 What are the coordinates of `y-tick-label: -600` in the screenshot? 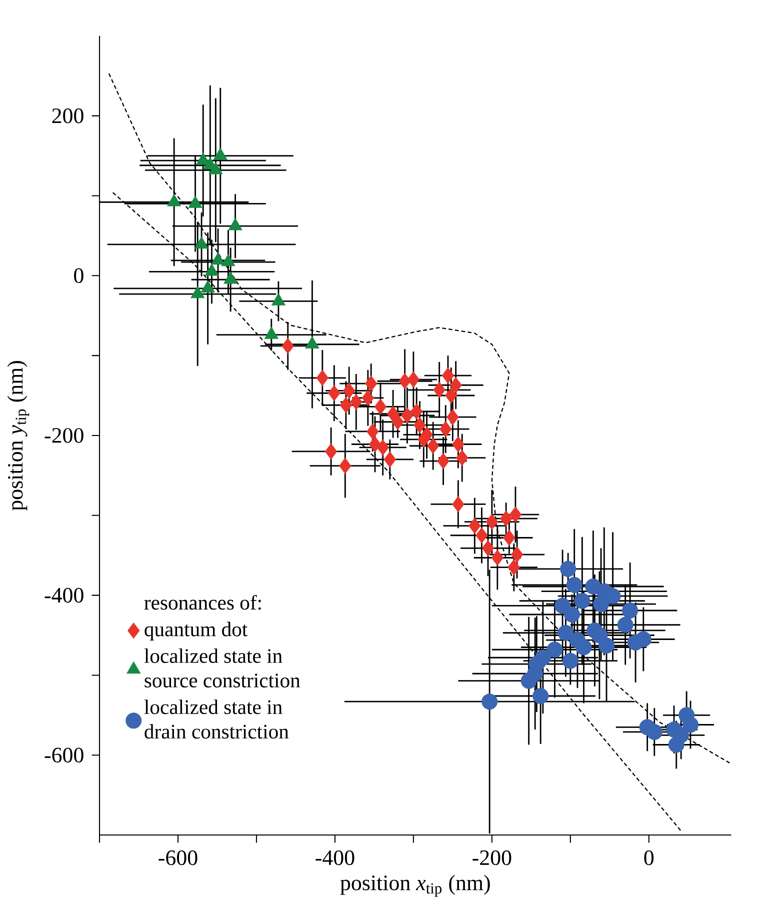 It's located at (64, 755).